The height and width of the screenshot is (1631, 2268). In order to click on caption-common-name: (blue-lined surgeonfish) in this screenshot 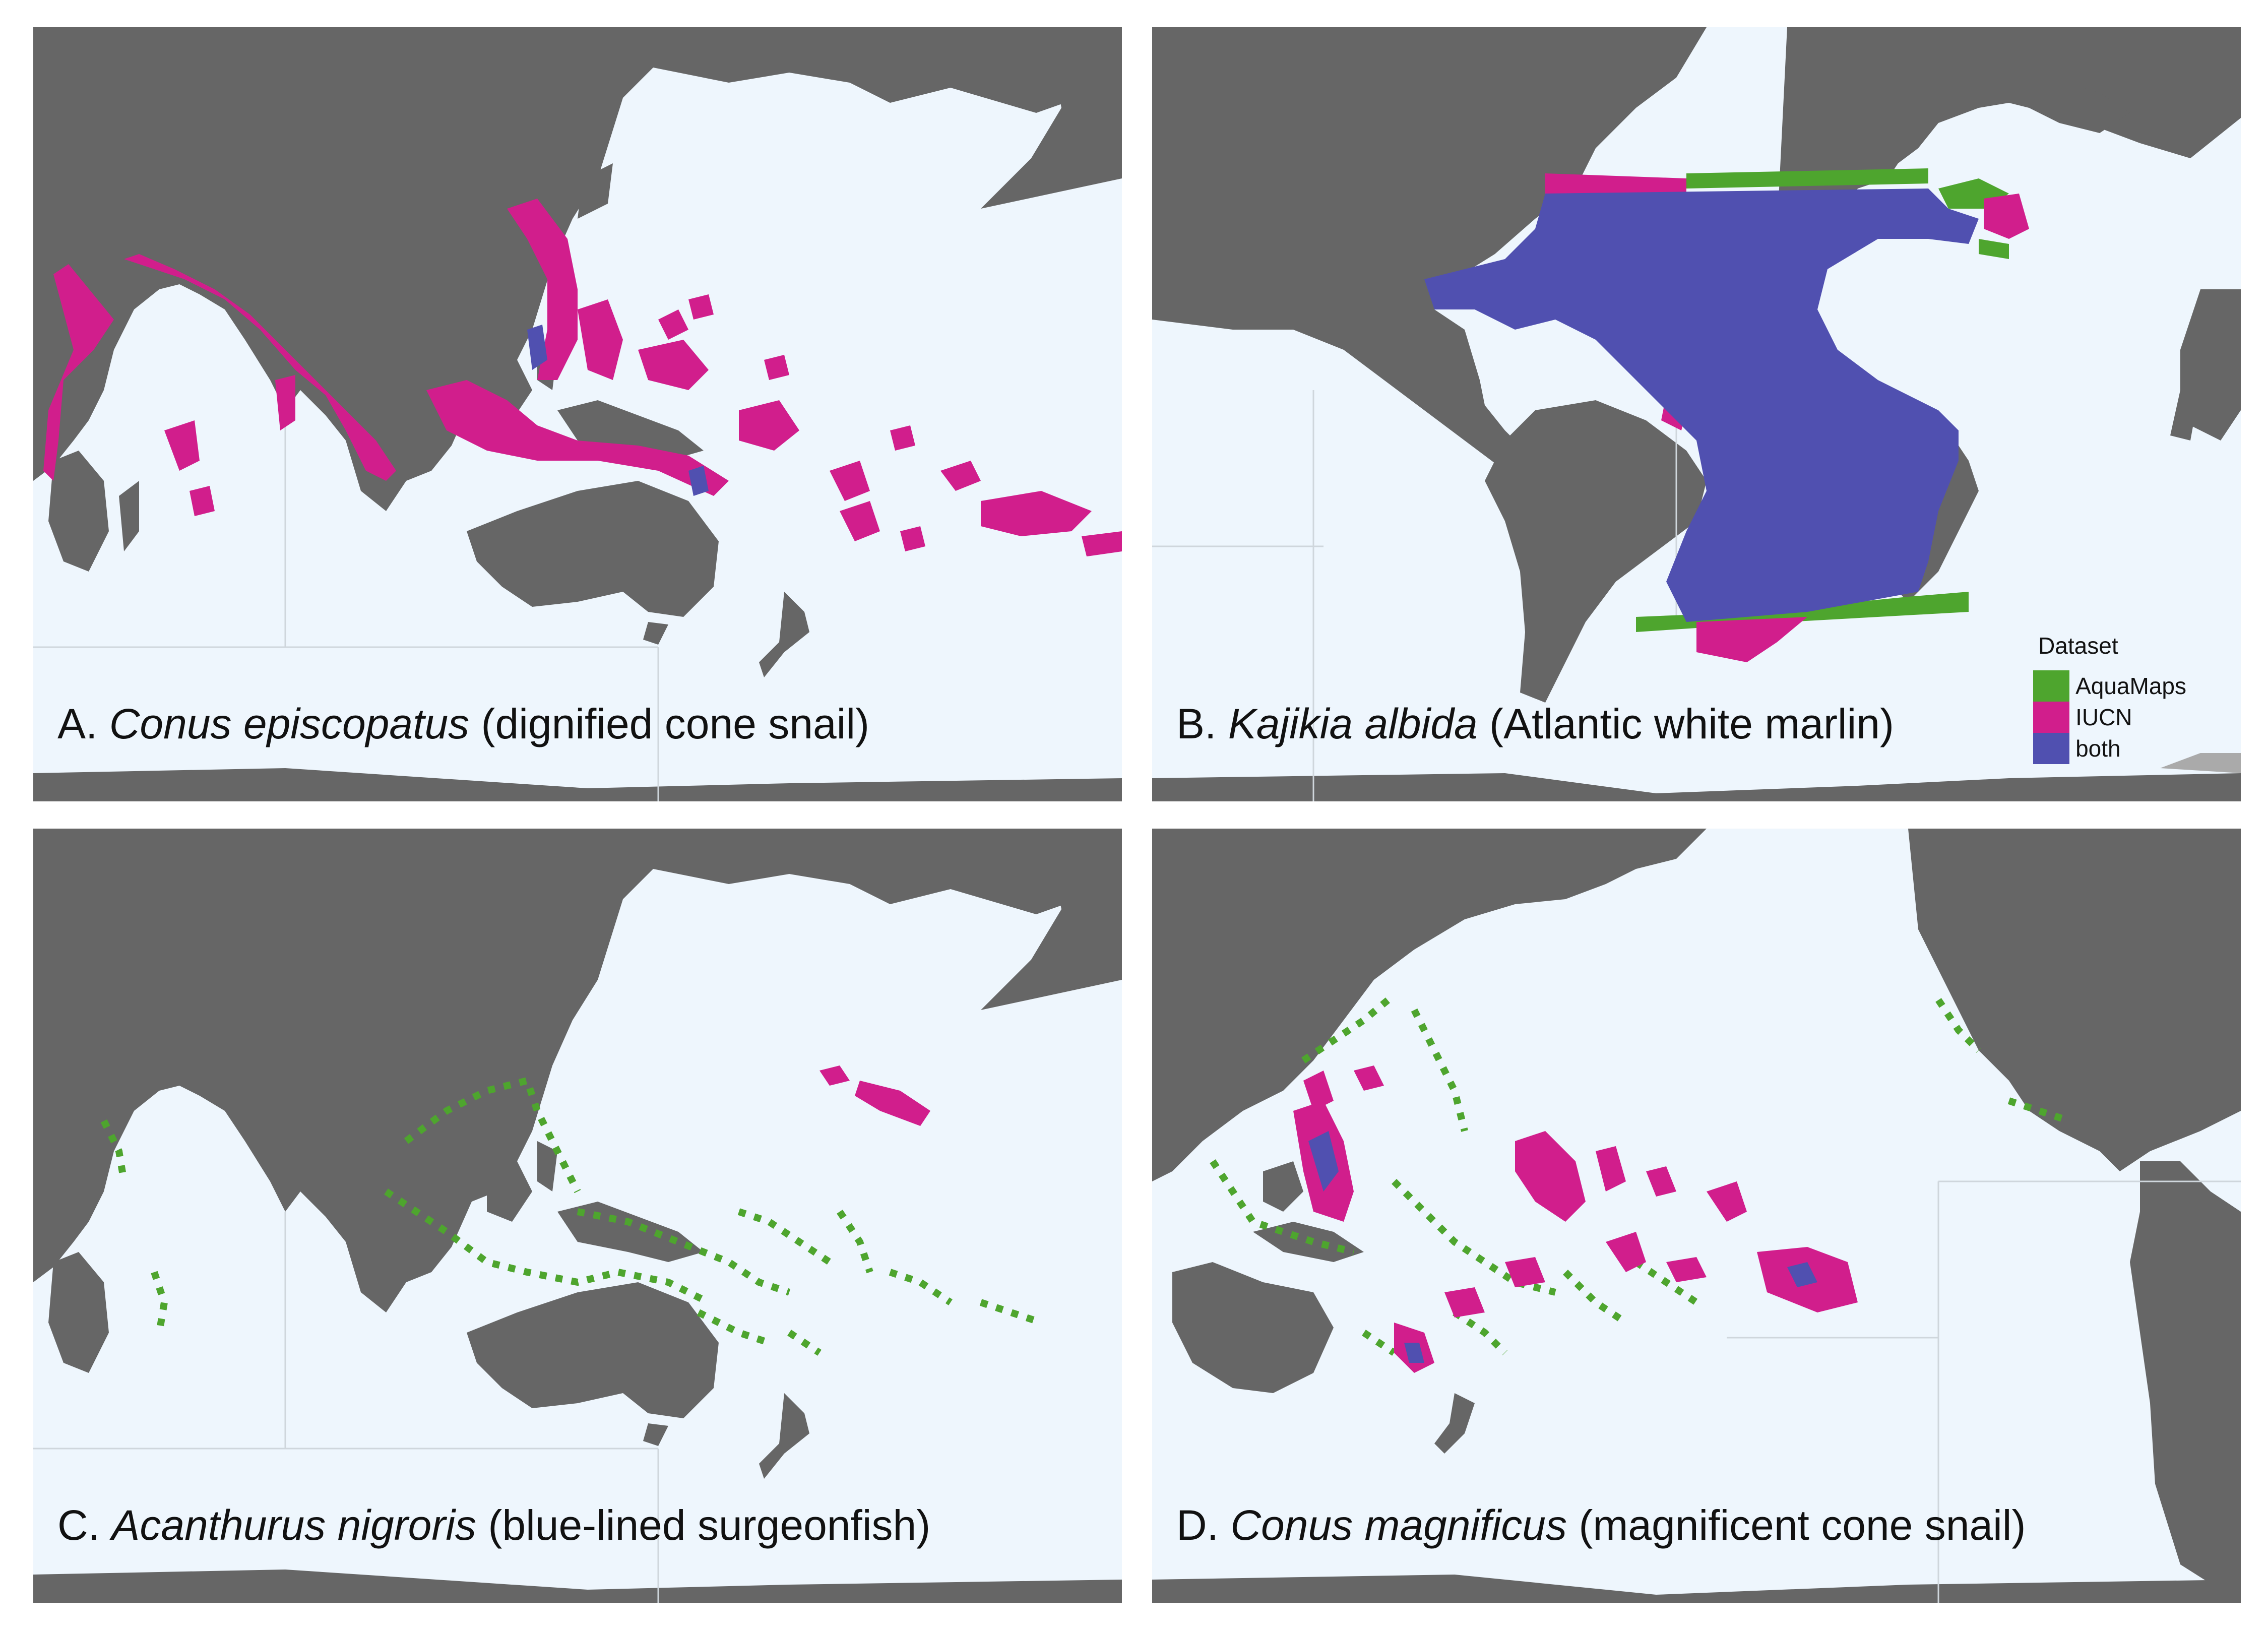, I will do `click(709, 1525)`.